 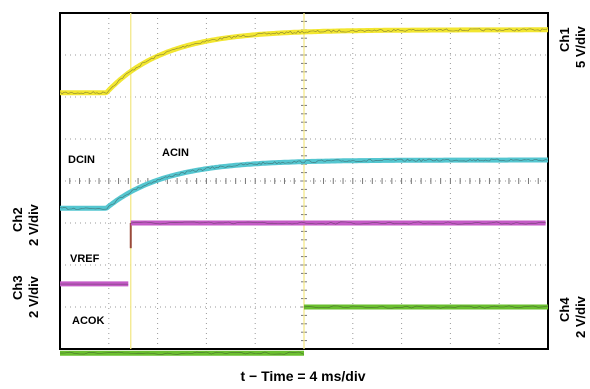 I want to click on series-trace-acin, so click(x=304, y=184).